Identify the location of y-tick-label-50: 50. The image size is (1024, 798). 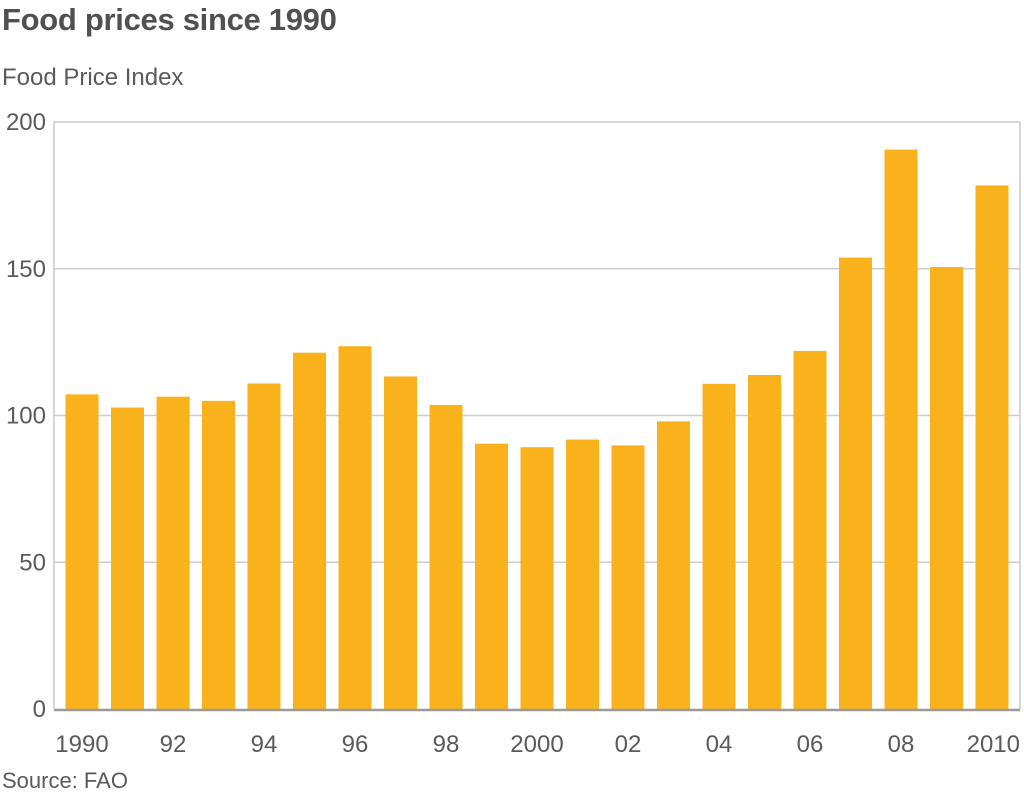
(32, 562).